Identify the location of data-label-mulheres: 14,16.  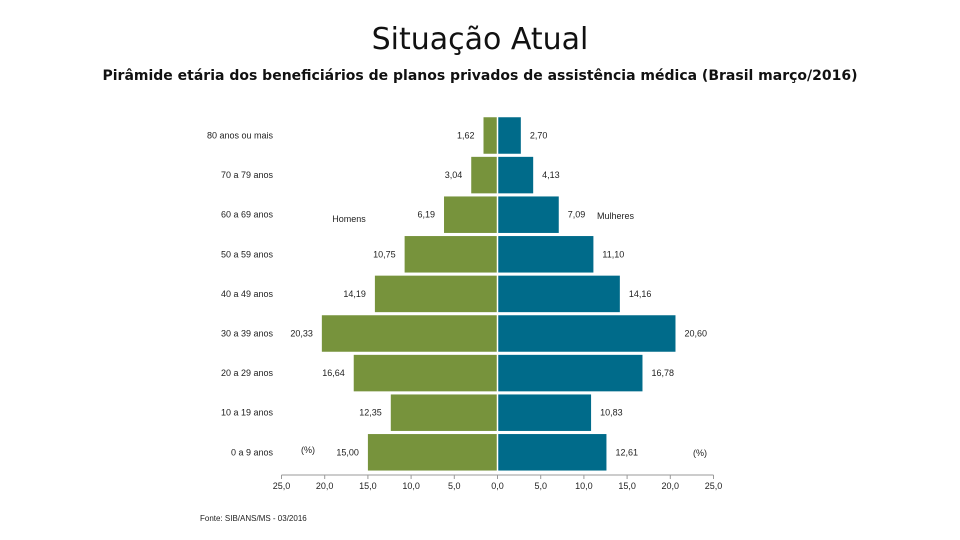
(640, 294).